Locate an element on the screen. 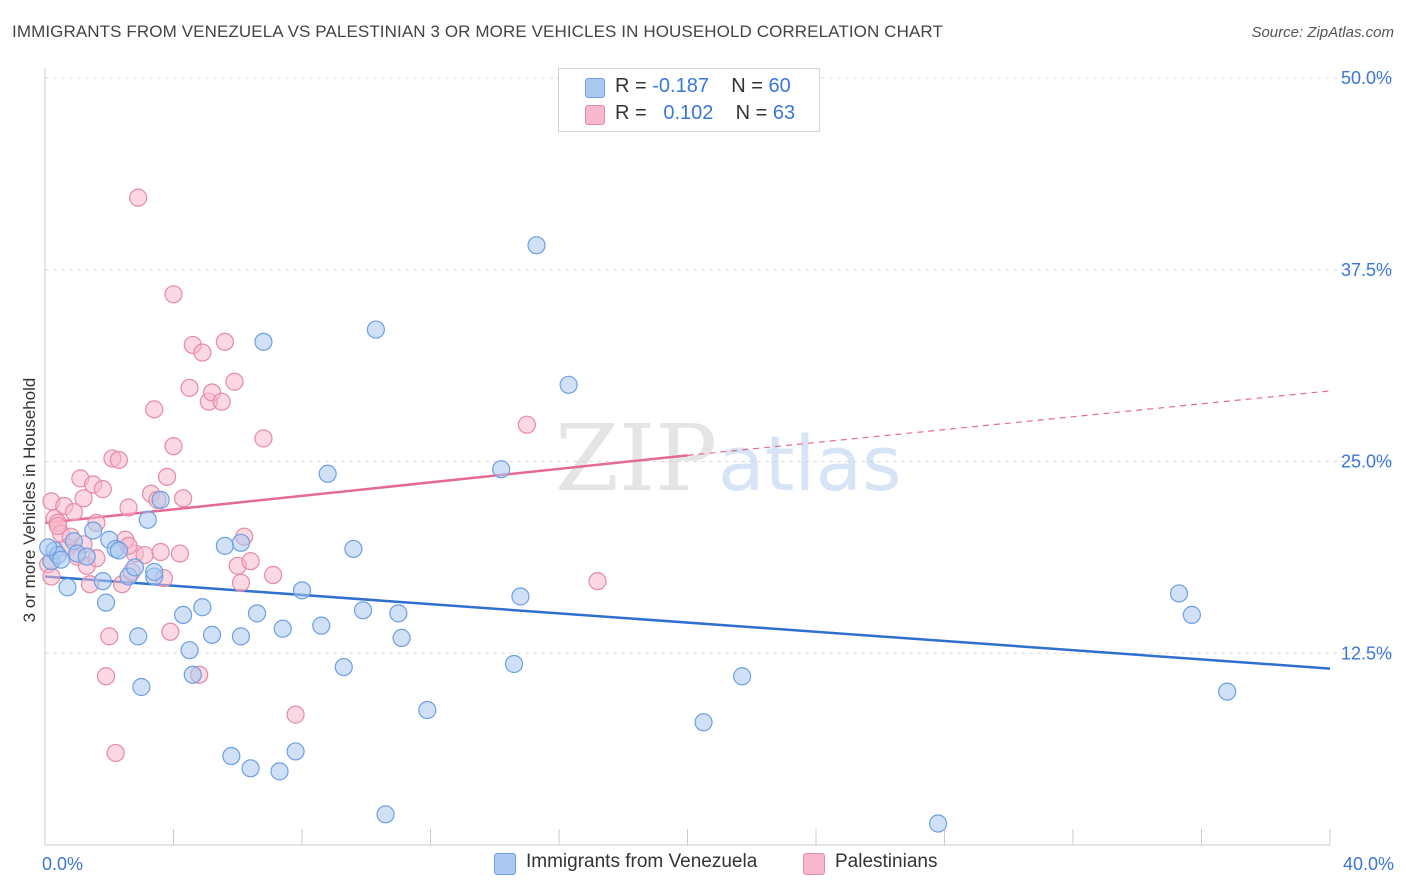  legend-swatch-pink is located at coordinates (595, 115).